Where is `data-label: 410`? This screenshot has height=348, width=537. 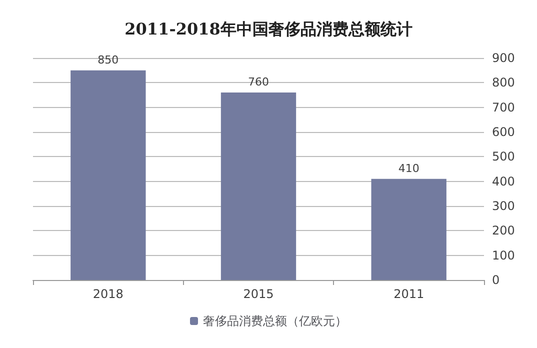 data-label: 410 is located at coordinates (409, 168).